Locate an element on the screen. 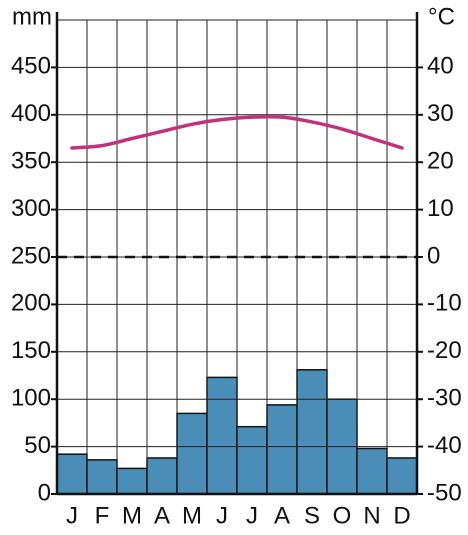 The height and width of the screenshot is (535, 468). y2-tick-label: -30 is located at coordinates (444, 398).